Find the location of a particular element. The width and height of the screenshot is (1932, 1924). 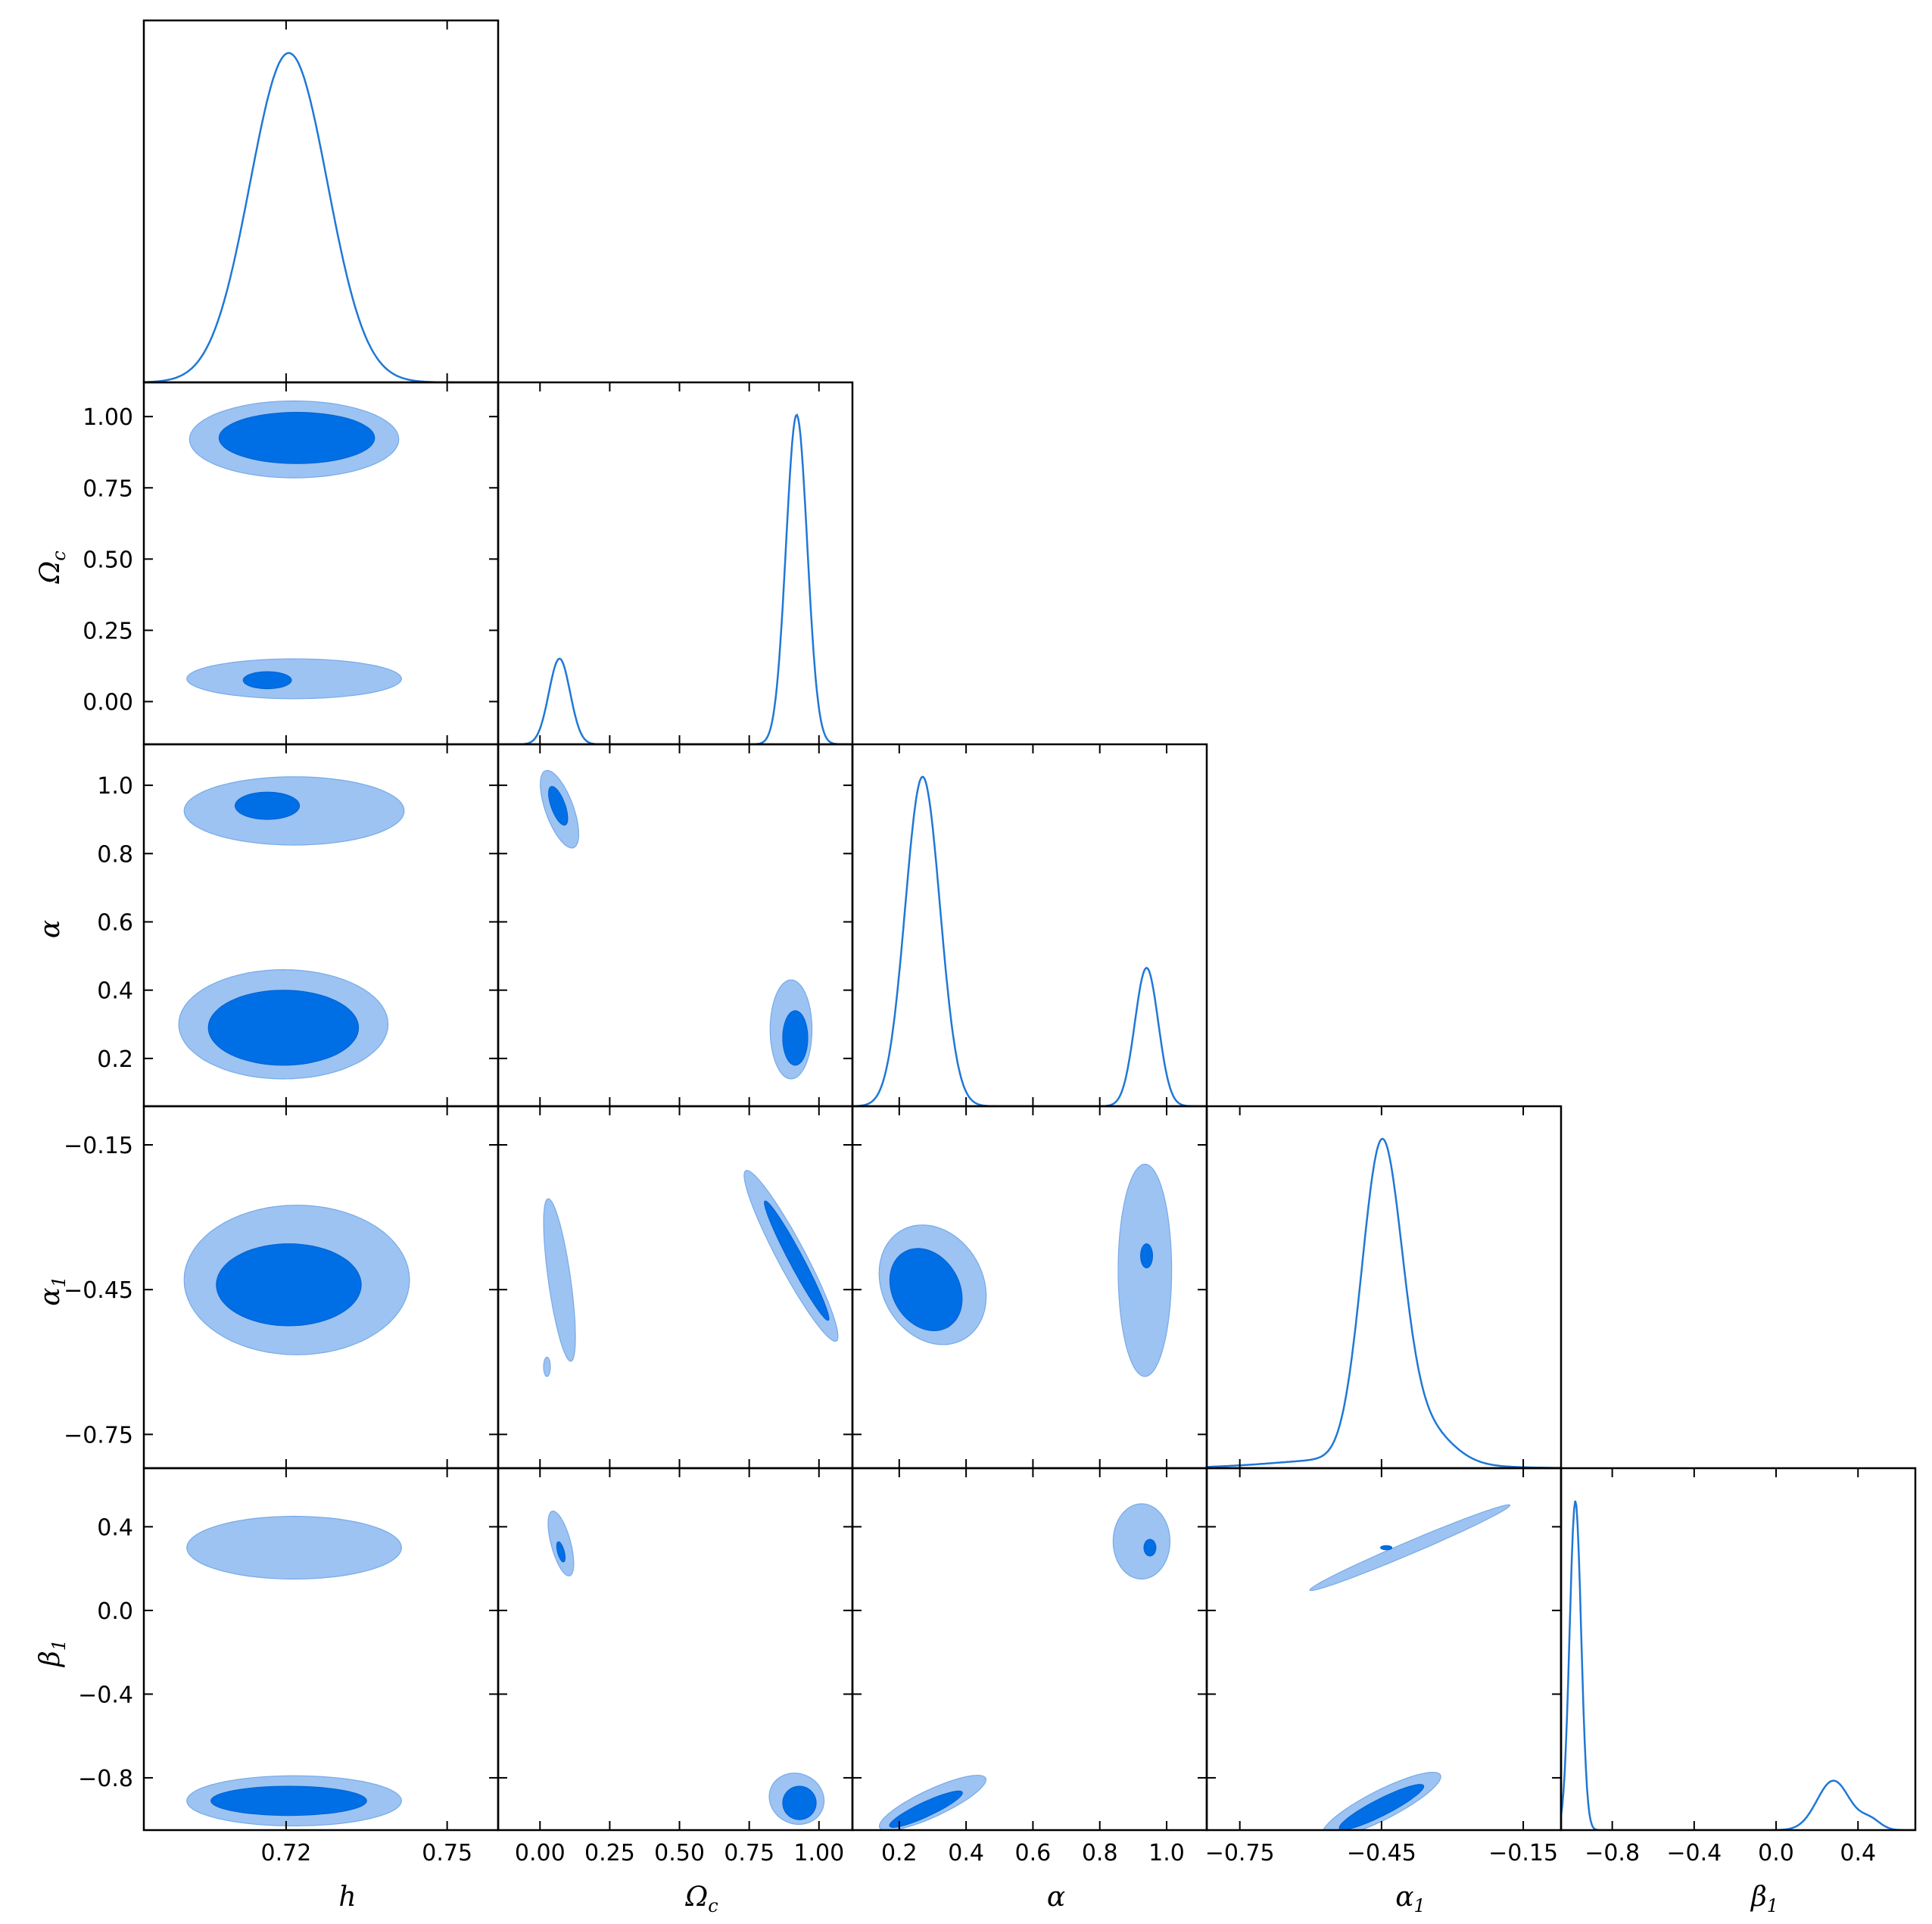

y-axis-label-alpha: α is located at coordinates (50, 929).